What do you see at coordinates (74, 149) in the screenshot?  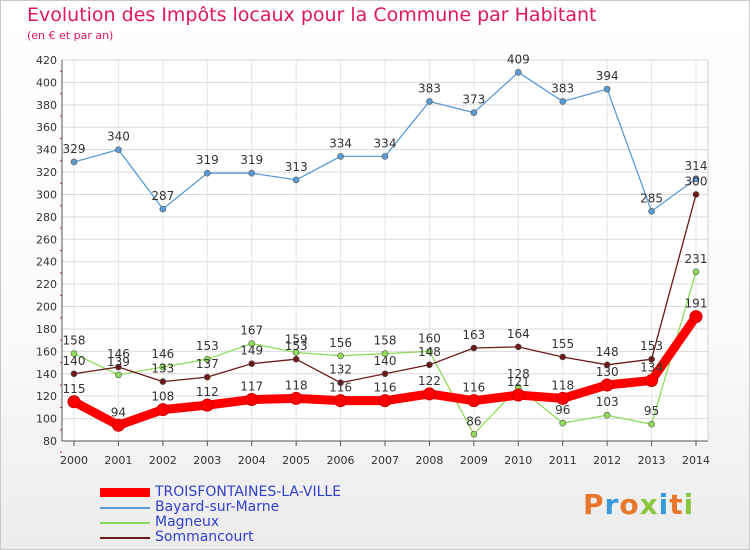 I see `data-label: 329` at bounding box center [74, 149].